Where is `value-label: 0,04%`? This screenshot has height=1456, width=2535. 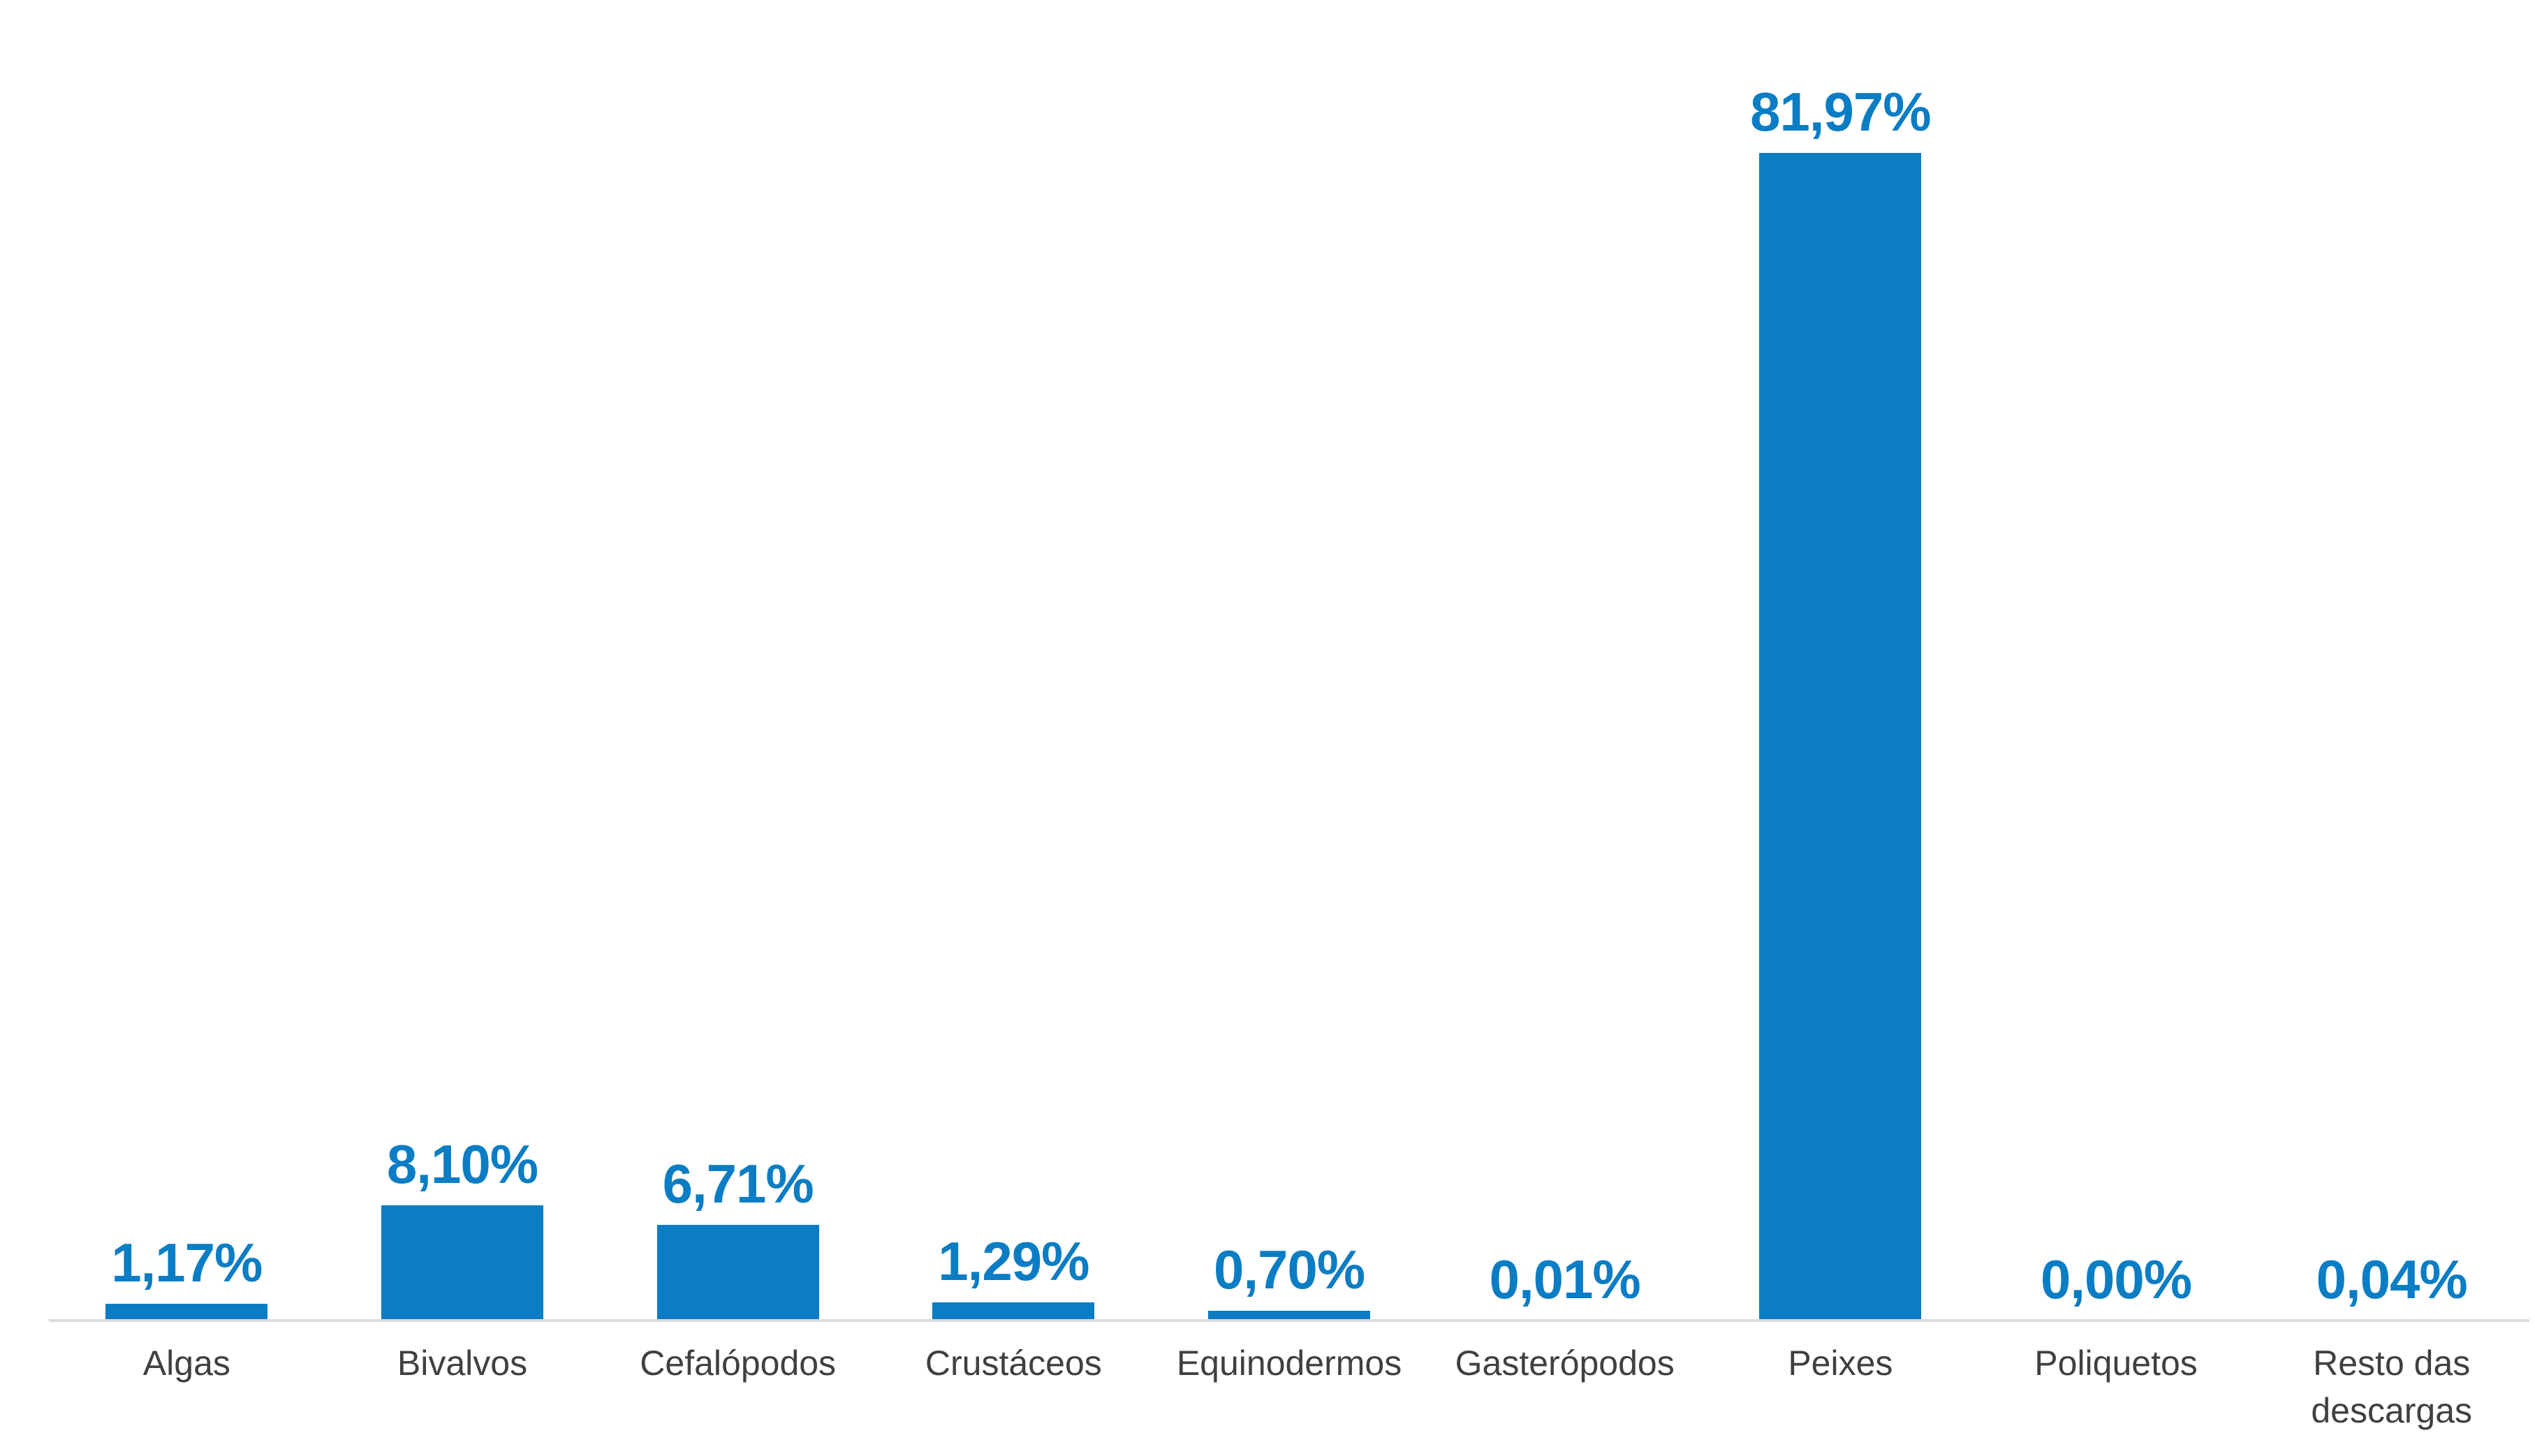
value-label: 0,04% is located at coordinates (2392, 1279).